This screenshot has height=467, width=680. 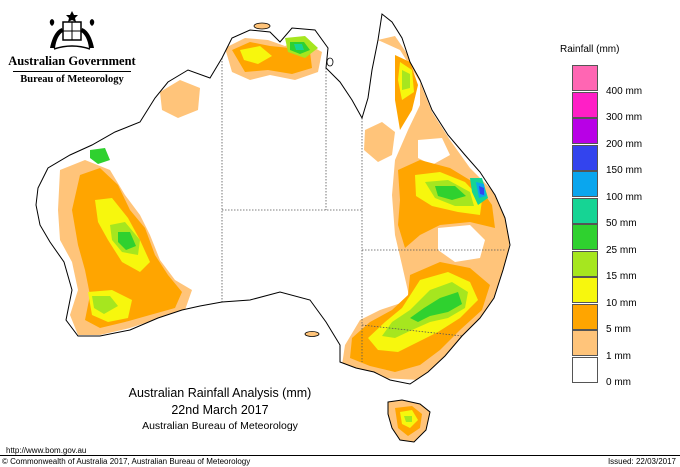 I want to click on map-source: Australian Bureau of Meteorology, so click(x=220, y=426).